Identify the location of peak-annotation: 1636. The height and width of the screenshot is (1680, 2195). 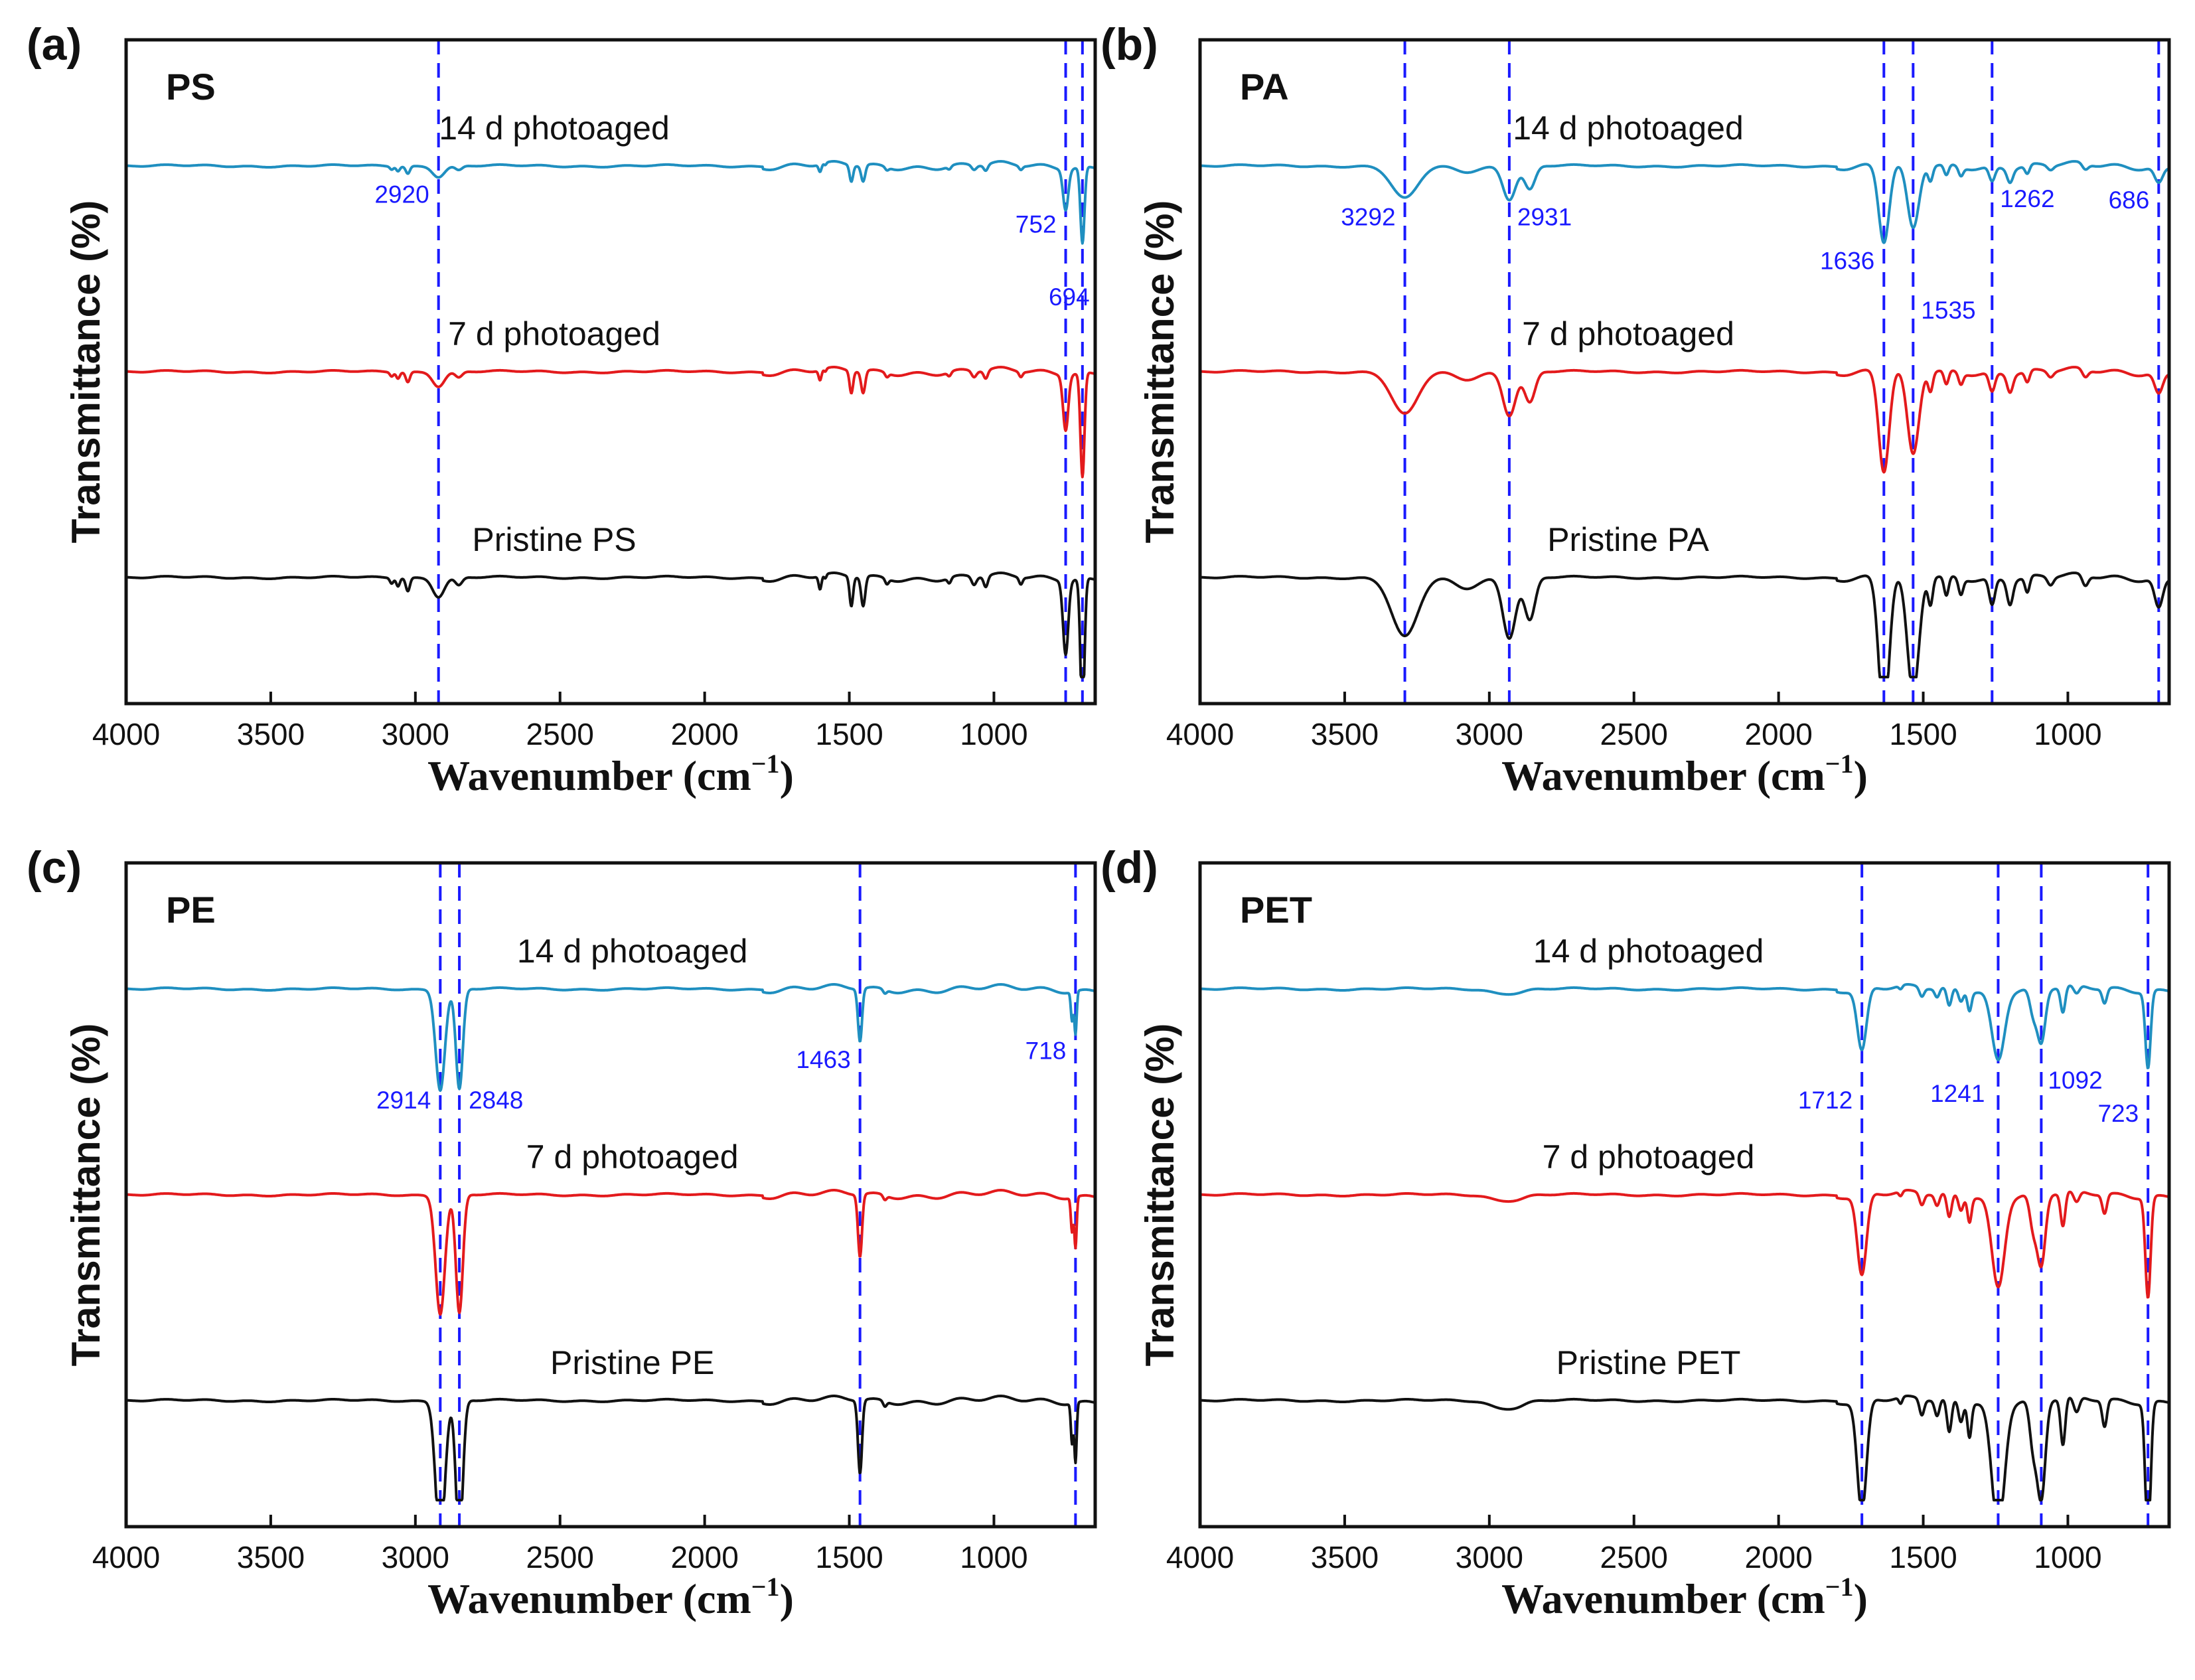
(1847, 261).